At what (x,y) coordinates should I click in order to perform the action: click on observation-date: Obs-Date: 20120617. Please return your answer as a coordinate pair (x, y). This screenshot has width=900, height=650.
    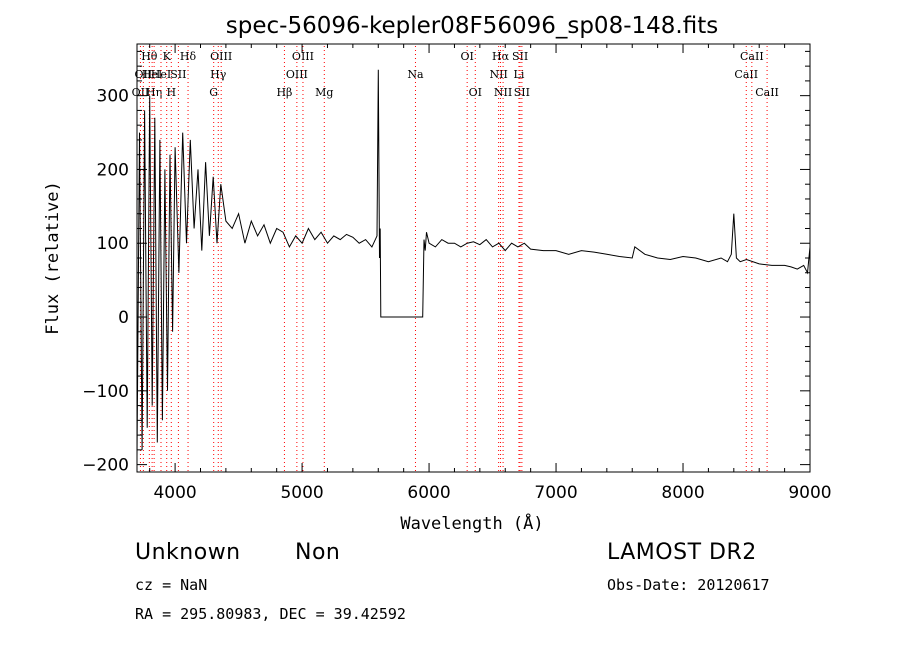
    Looking at the image, I should click on (688, 585).